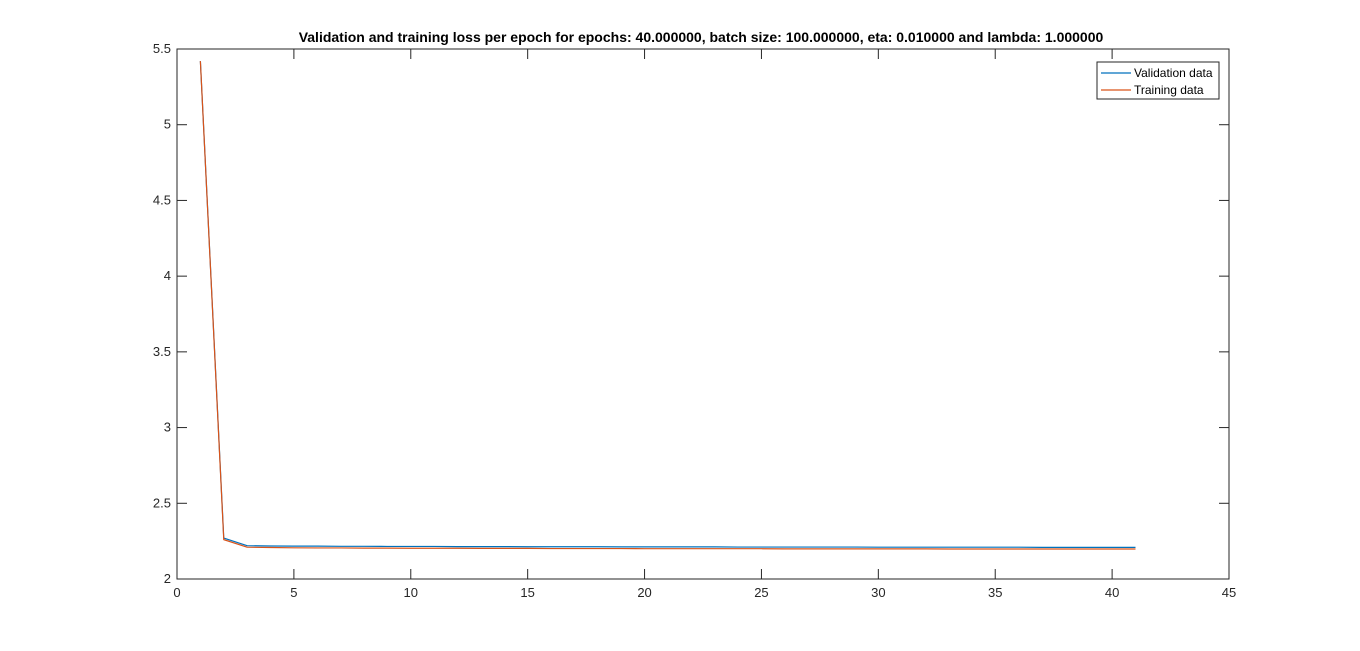 This screenshot has width=1360, height=651. What do you see at coordinates (162, 351) in the screenshot?
I see `y-tick-label: 3.5` at bounding box center [162, 351].